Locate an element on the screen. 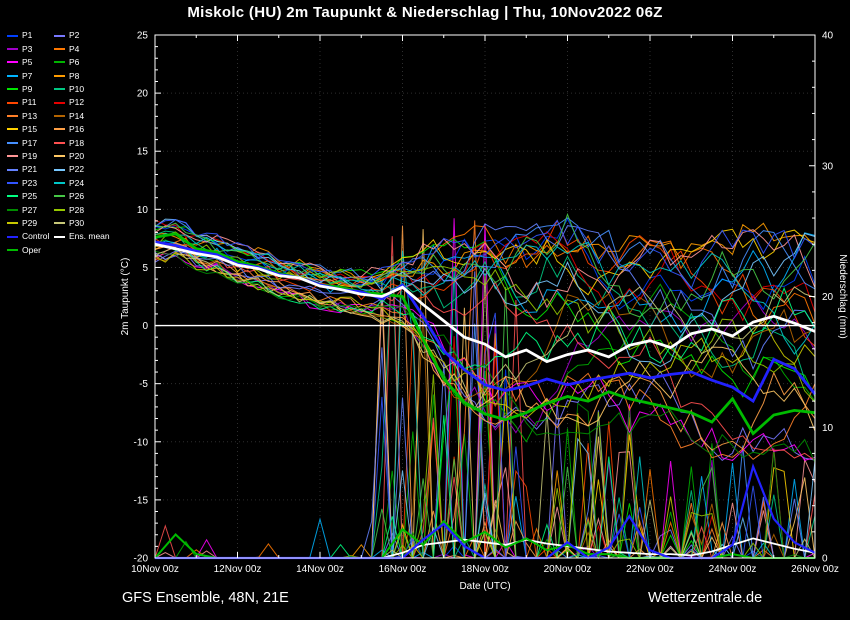 The height and width of the screenshot is (620, 850). site-credit: Wetterzentrale.de is located at coordinates (705, 598).